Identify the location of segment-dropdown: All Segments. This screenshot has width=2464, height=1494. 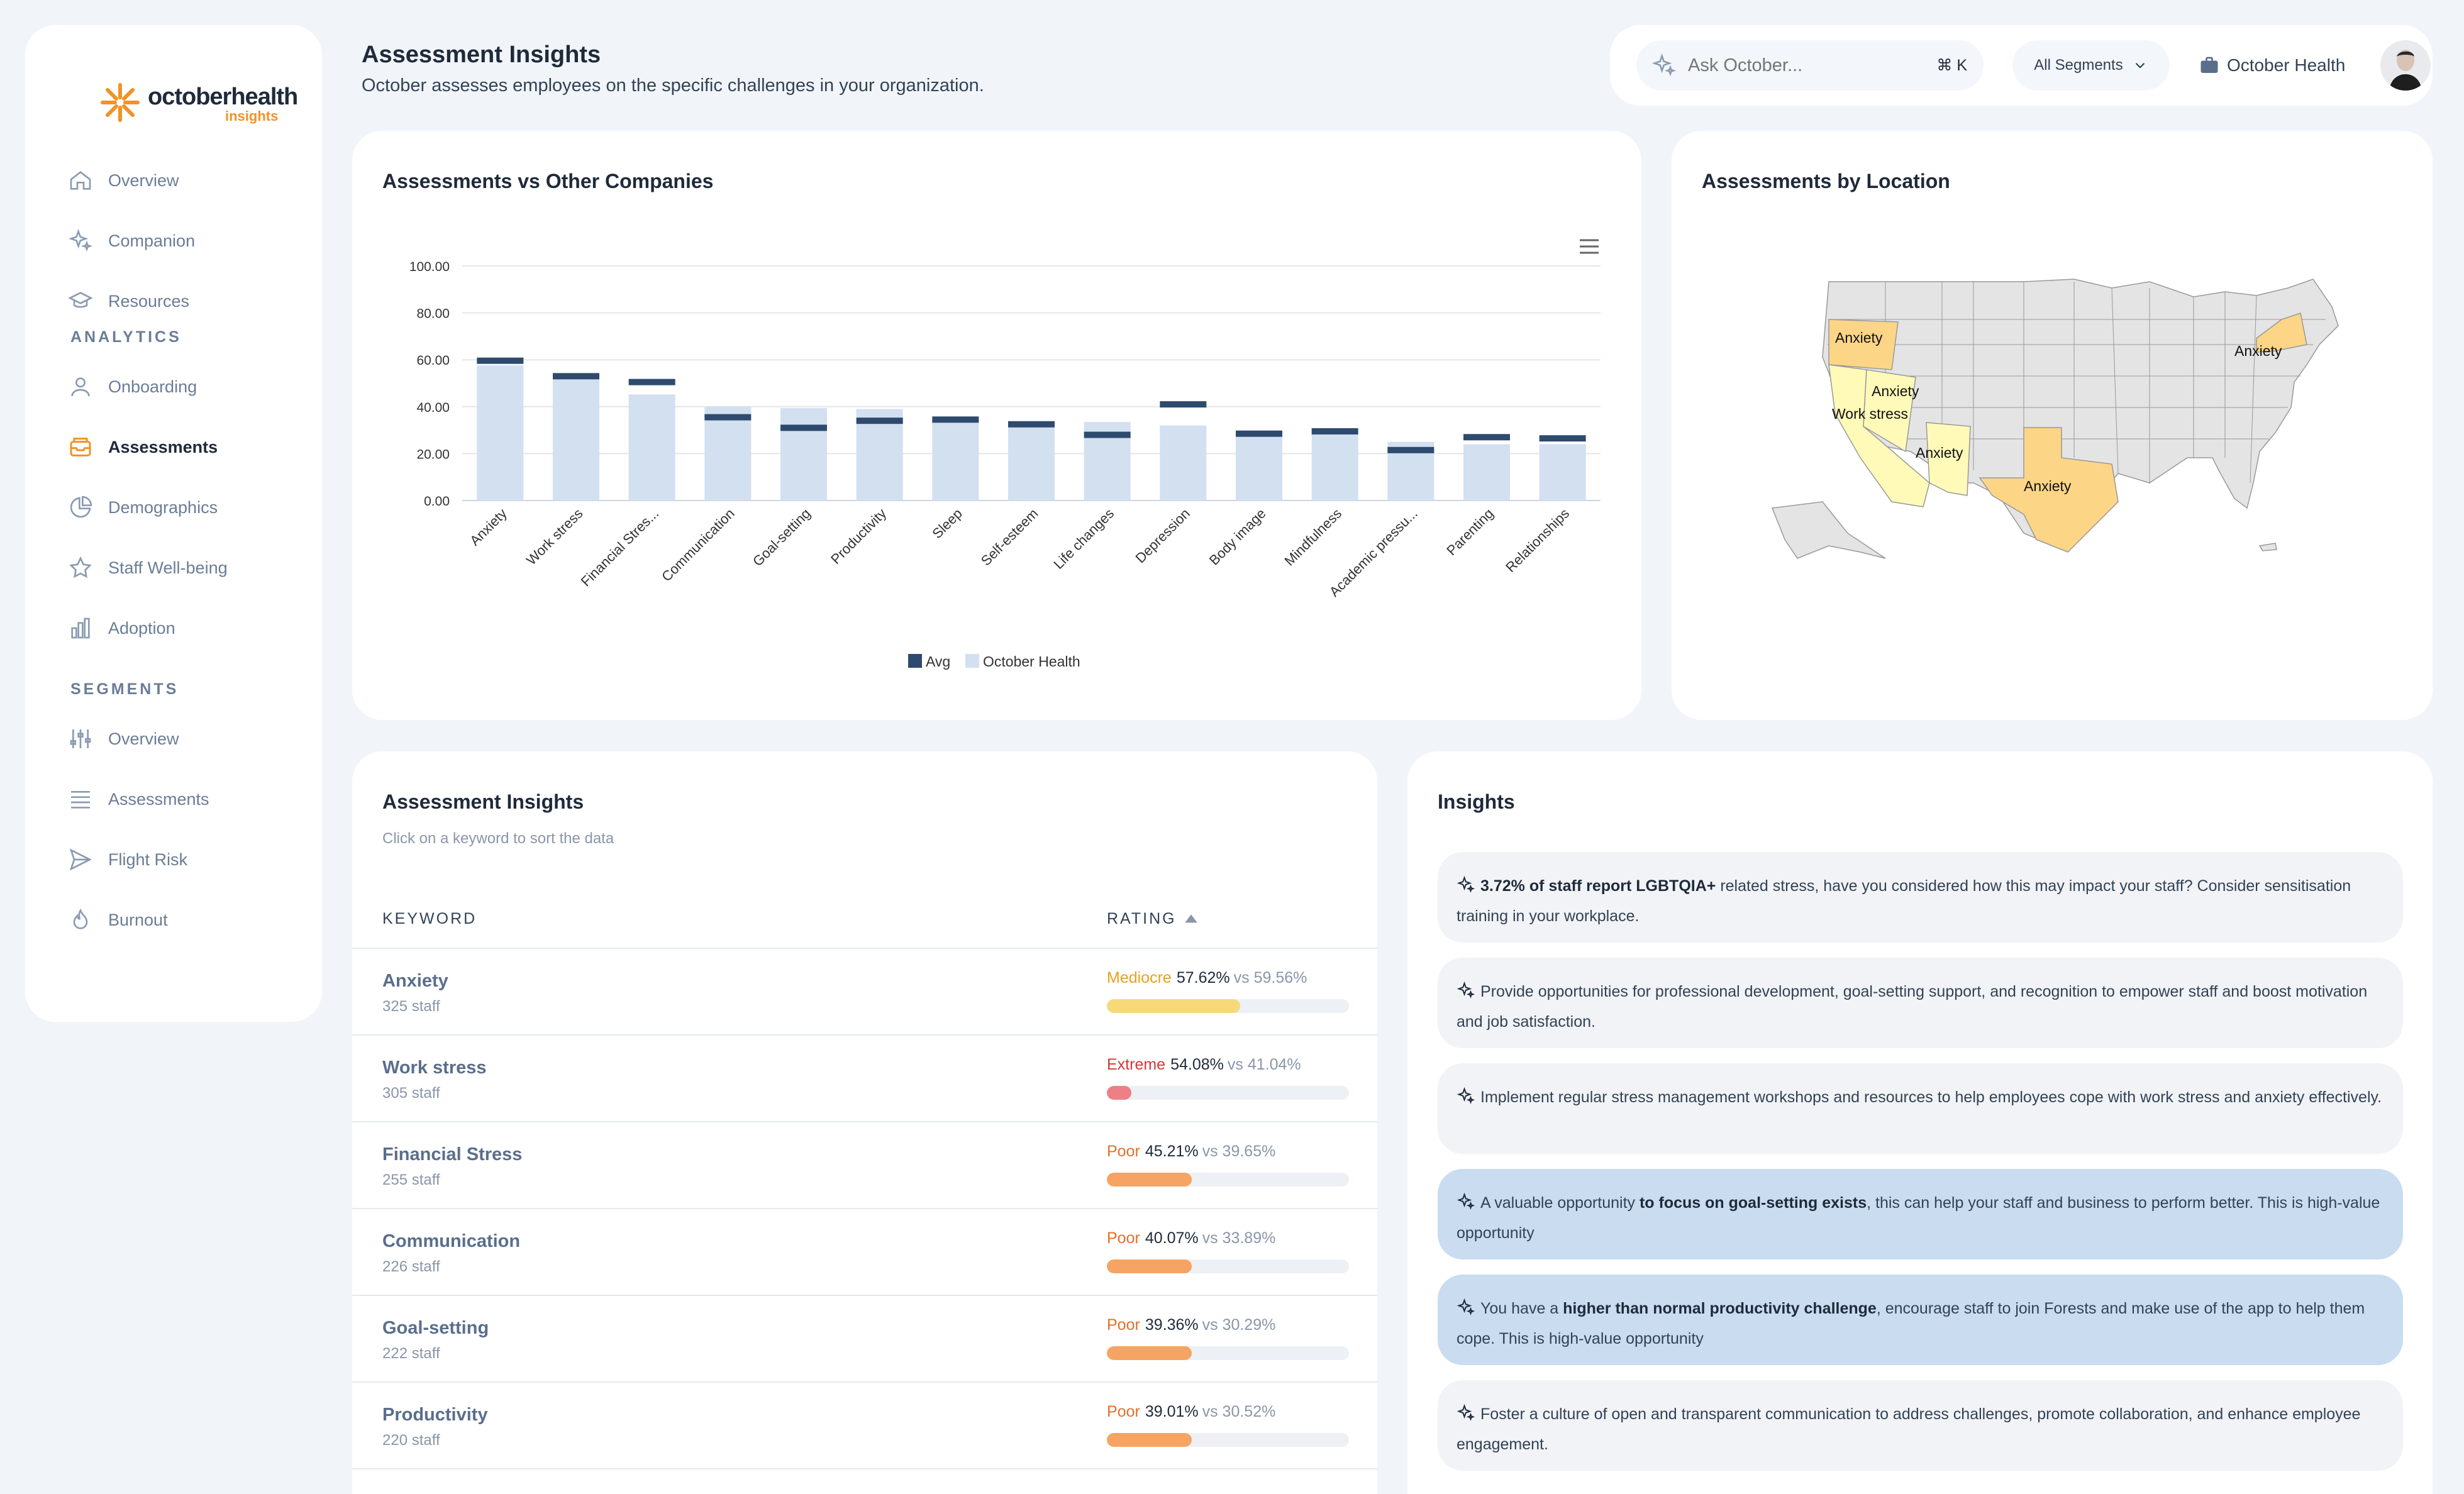
(2091, 65).